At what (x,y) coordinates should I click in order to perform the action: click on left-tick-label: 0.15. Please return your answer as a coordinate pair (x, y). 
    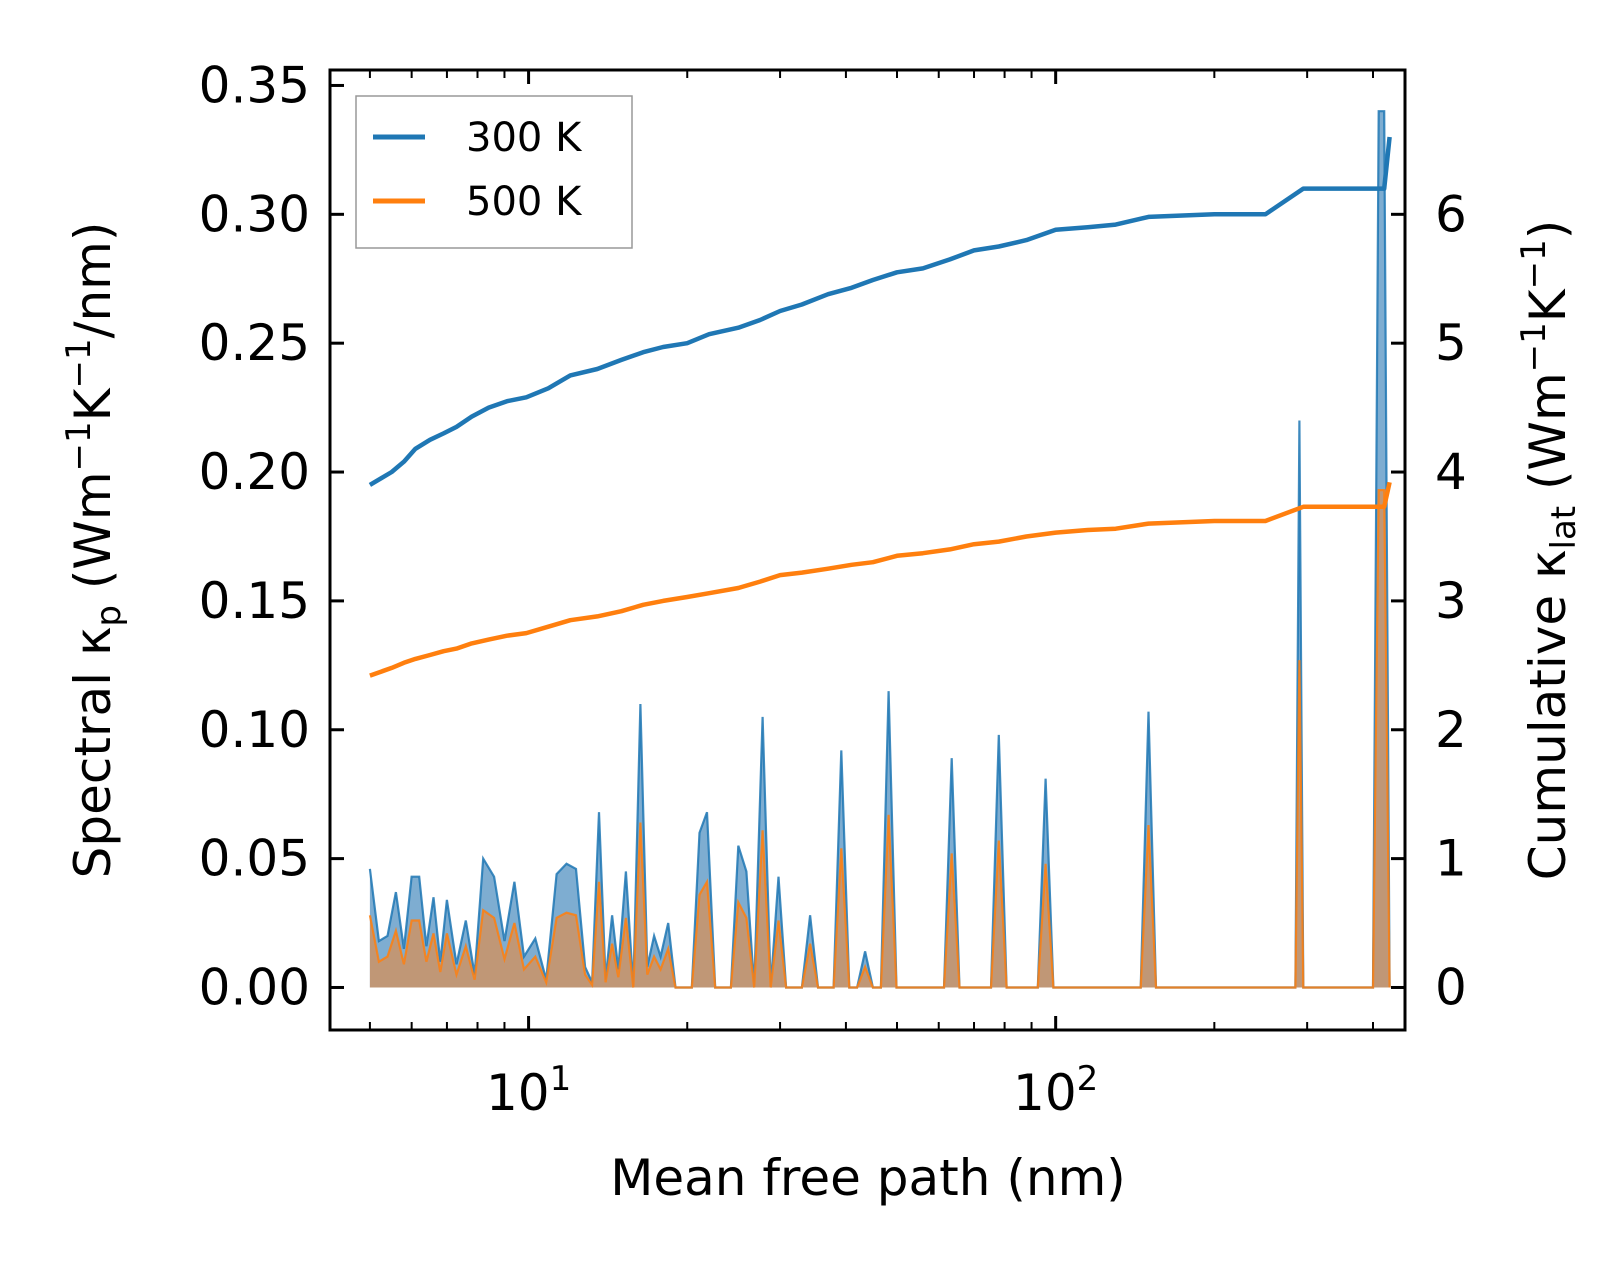
    Looking at the image, I should click on (254, 601).